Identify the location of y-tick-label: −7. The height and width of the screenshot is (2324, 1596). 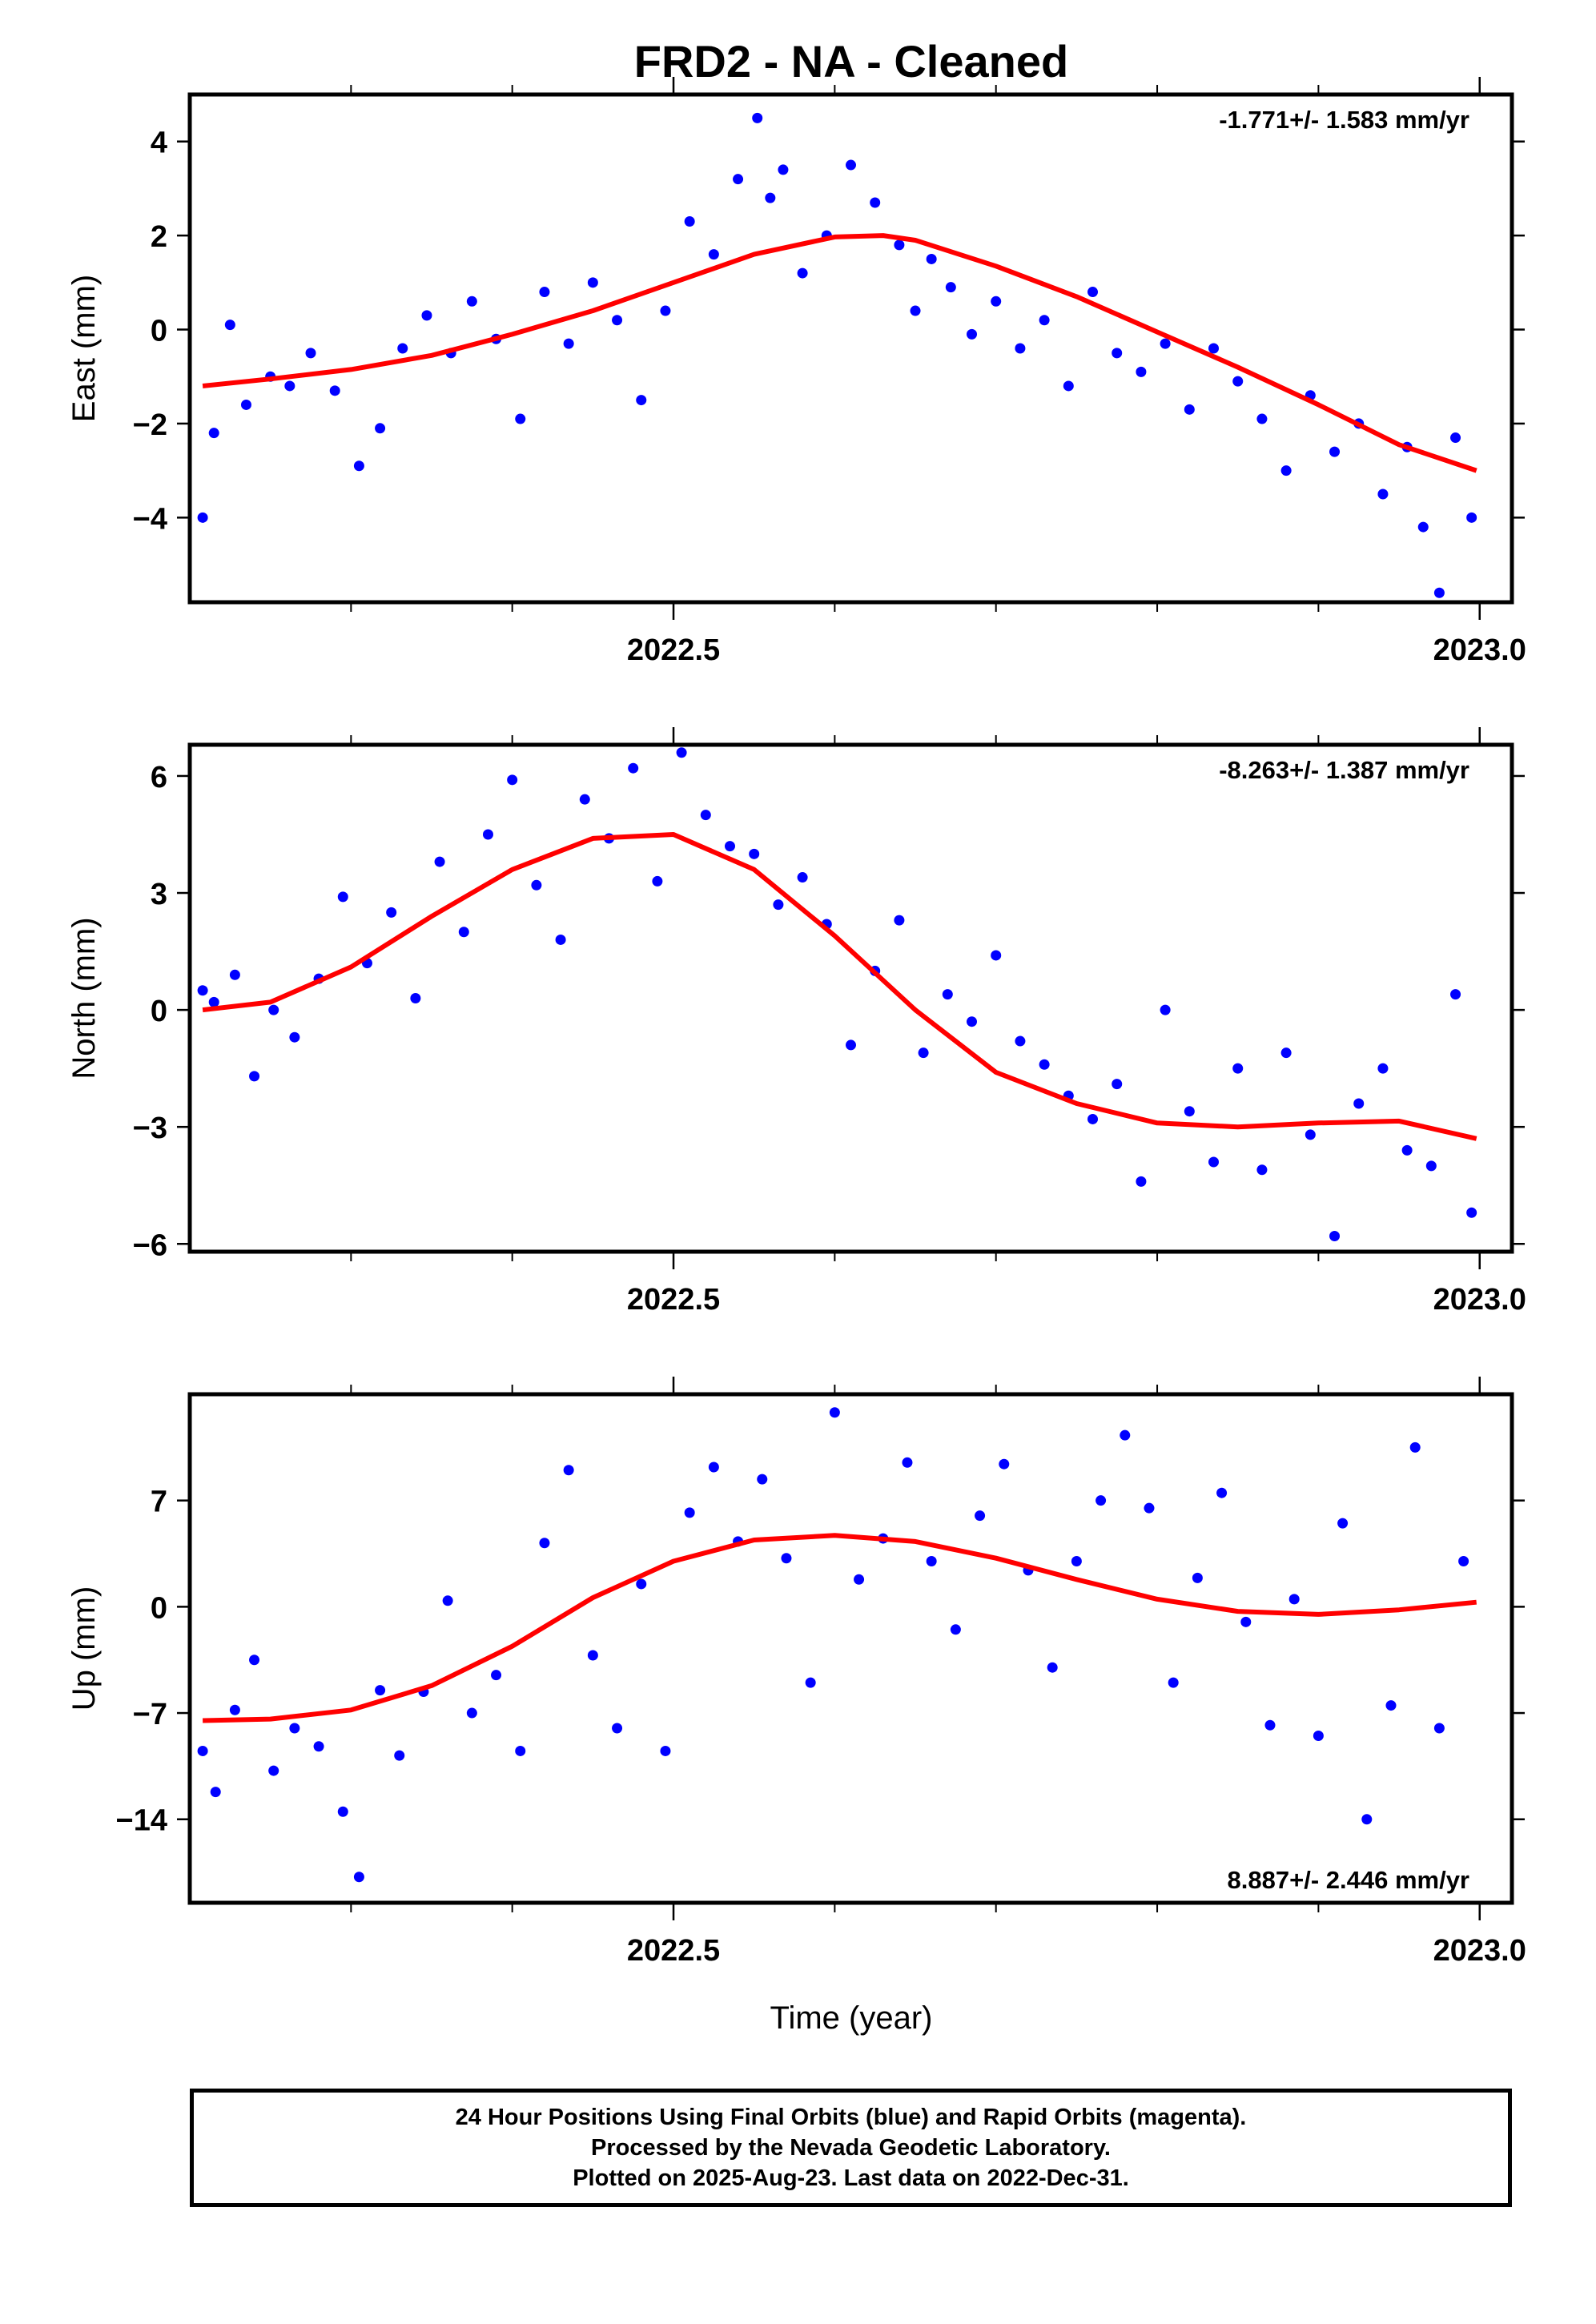
(150, 1714).